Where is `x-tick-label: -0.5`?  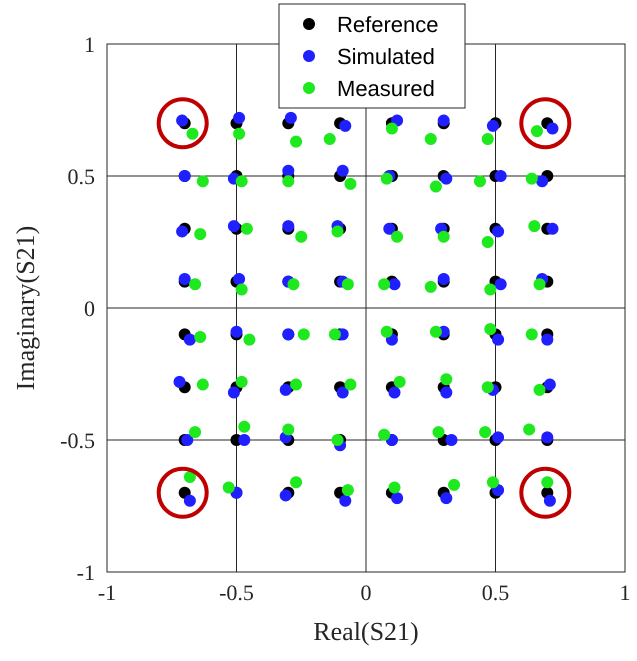
x-tick-label: -0.5 is located at coordinates (236, 592).